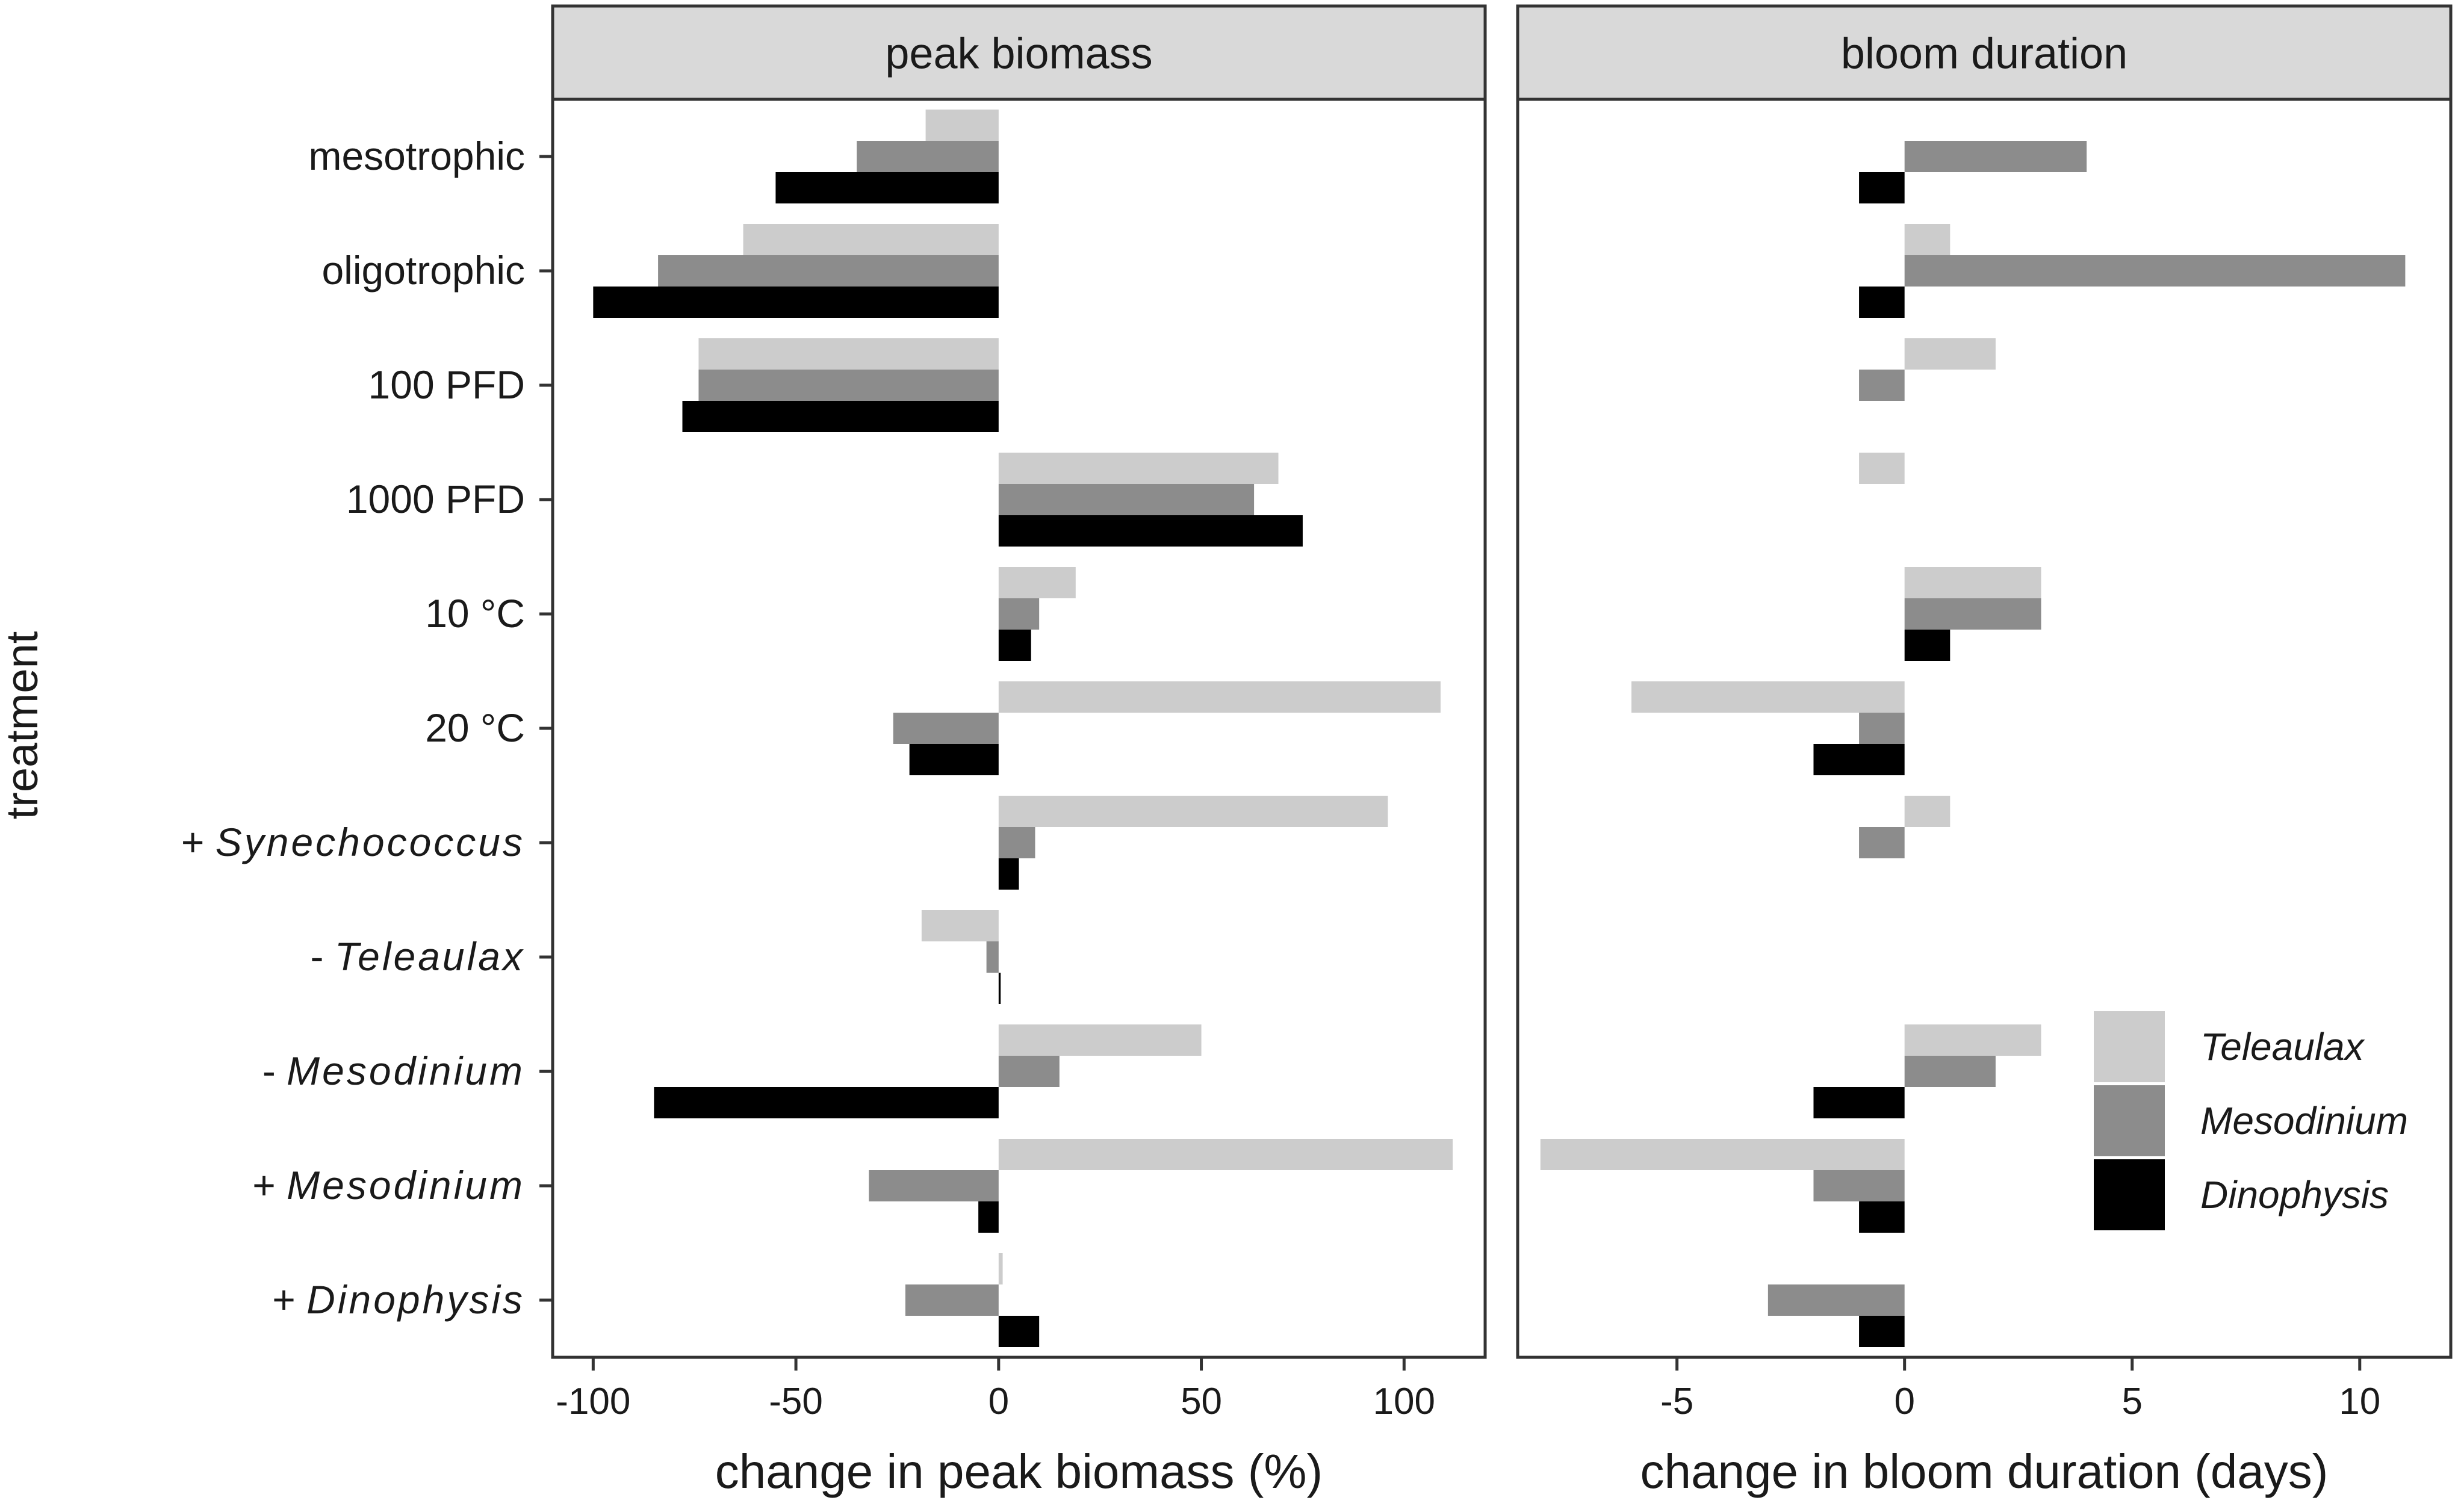 Image resolution: width=2458 pixels, height=1512 pixels. I want to click on x-tick-label: 5, so click(2131, 1401).